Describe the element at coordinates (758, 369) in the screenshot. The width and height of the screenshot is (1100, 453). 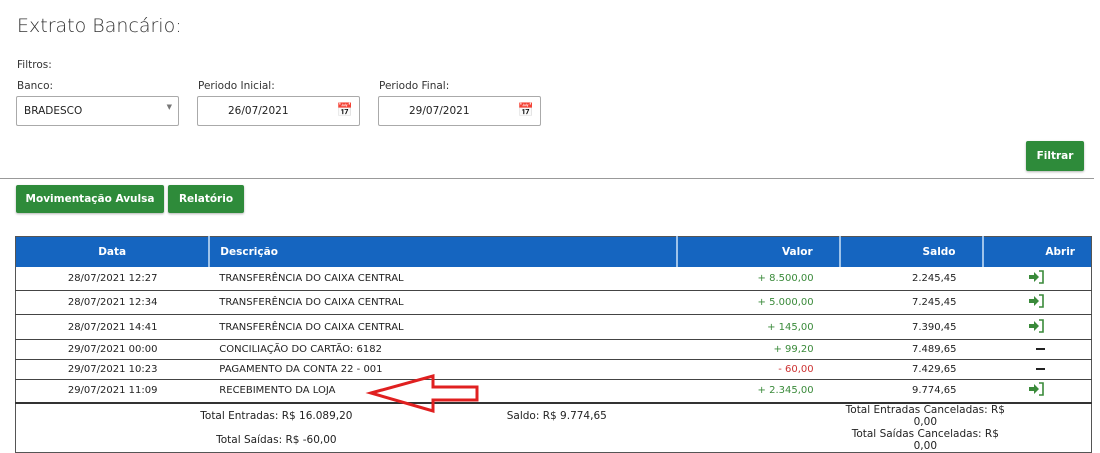
I see `row-value: - 60,00` at that location.